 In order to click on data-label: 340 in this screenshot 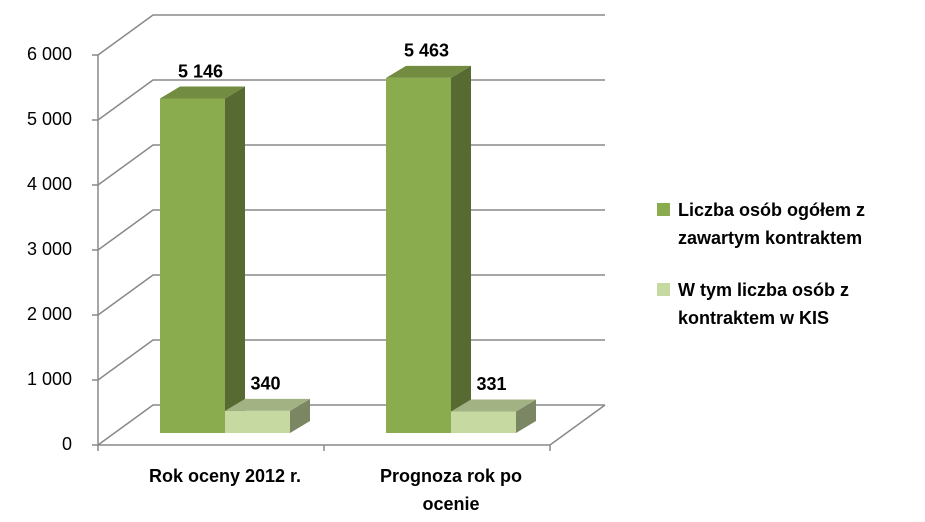, I will do `click(265, 384)`.